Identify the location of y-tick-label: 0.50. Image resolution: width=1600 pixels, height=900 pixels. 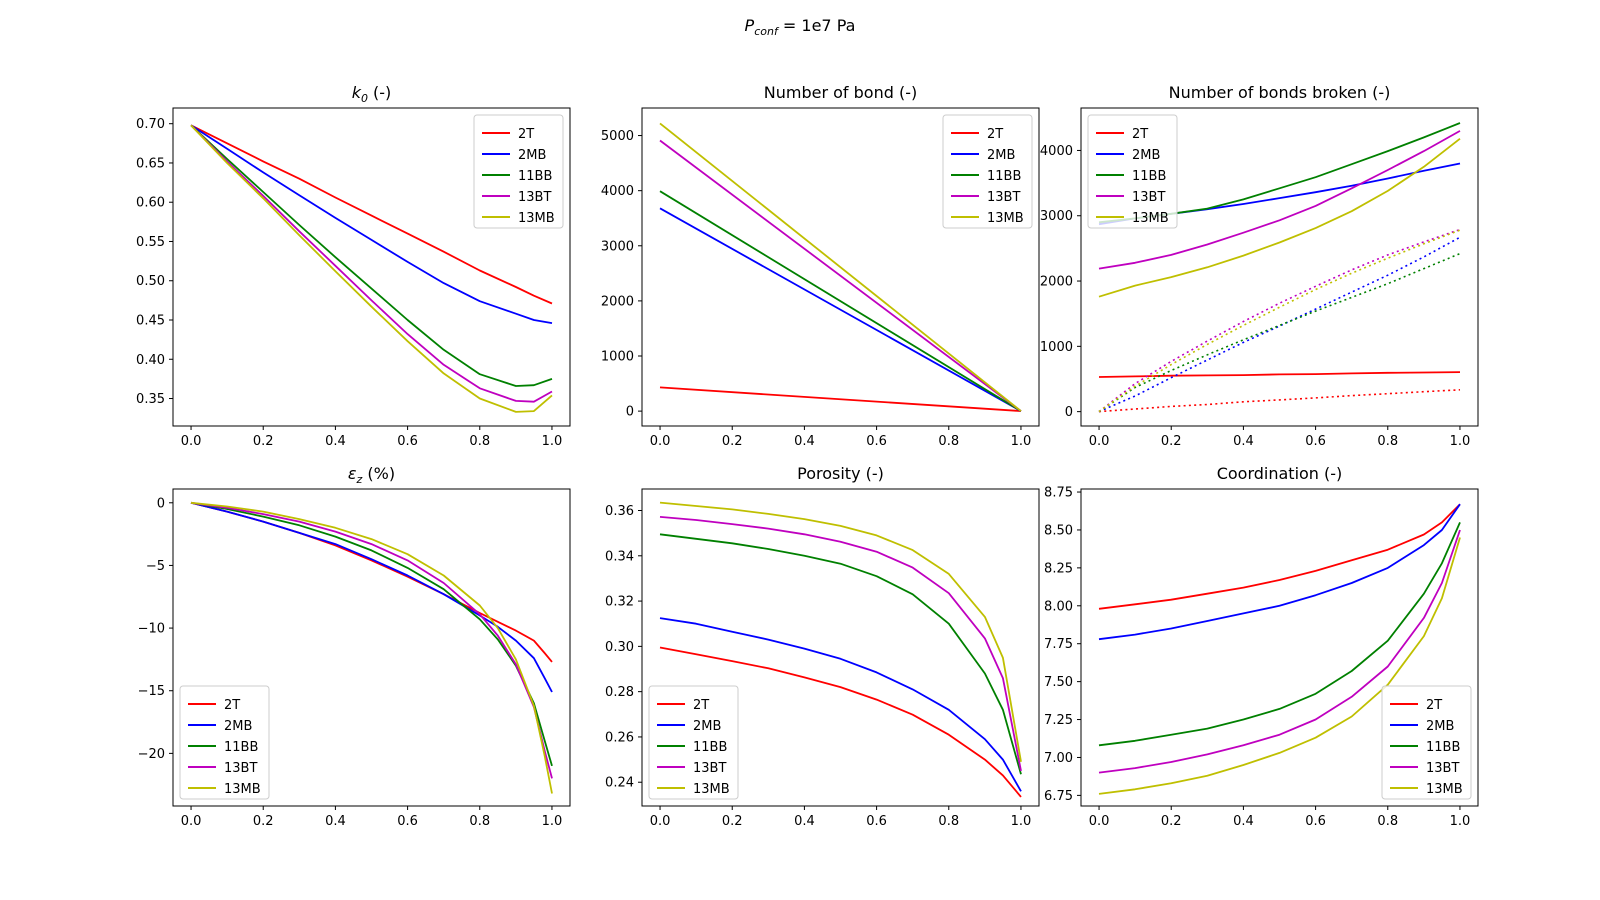
(150, 281).